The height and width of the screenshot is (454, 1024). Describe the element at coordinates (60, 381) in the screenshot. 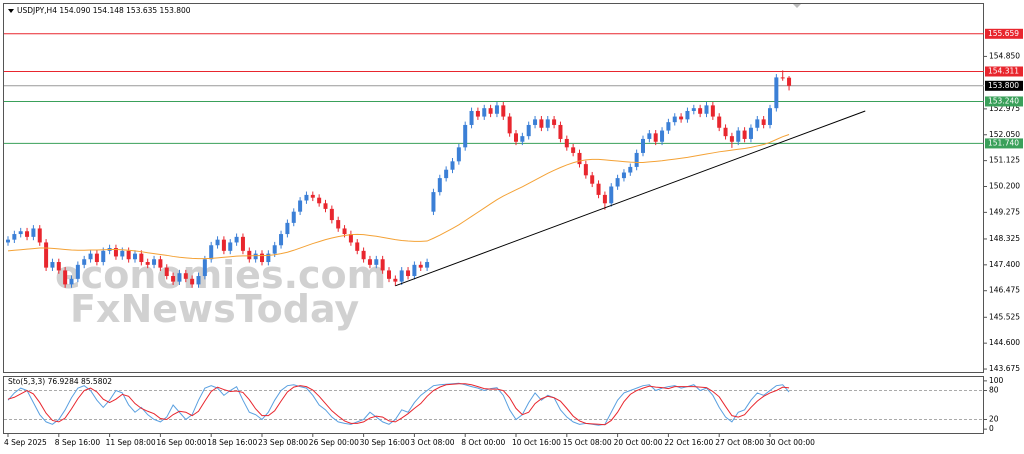

I see `indicator-label: Sto(5,3,3) 76.9284 85.5802` at that location.